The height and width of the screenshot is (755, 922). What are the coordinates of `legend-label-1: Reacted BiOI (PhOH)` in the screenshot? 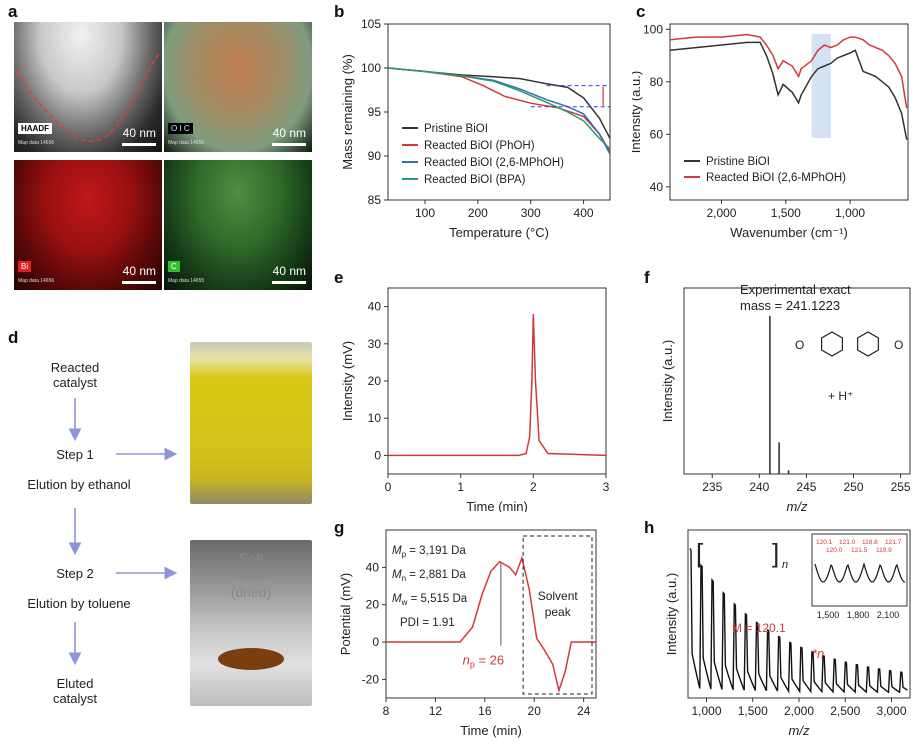 It's located at (479, 146).